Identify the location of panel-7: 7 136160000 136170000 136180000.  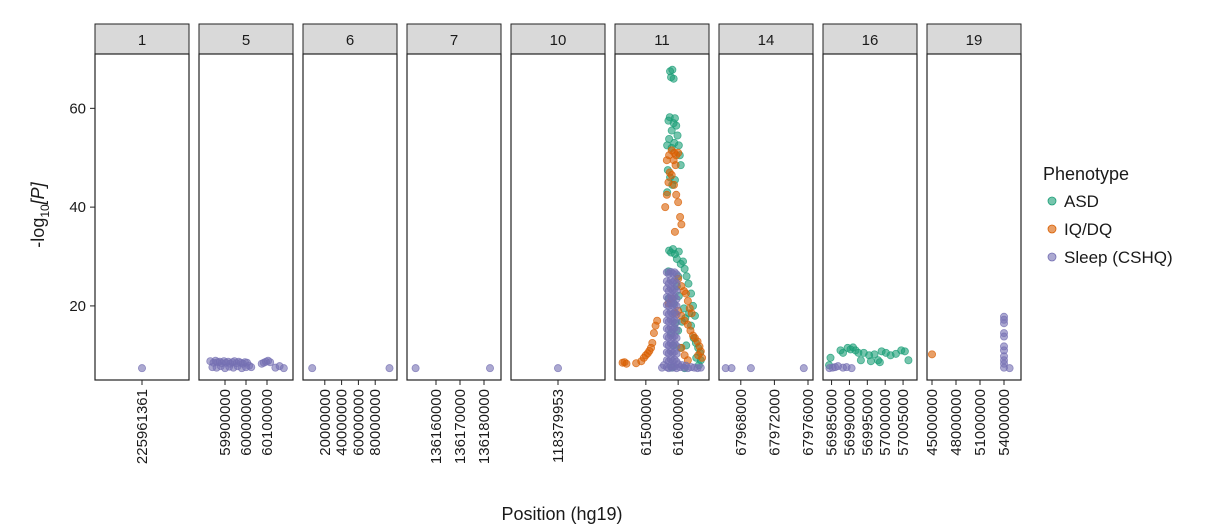
(454, 243).